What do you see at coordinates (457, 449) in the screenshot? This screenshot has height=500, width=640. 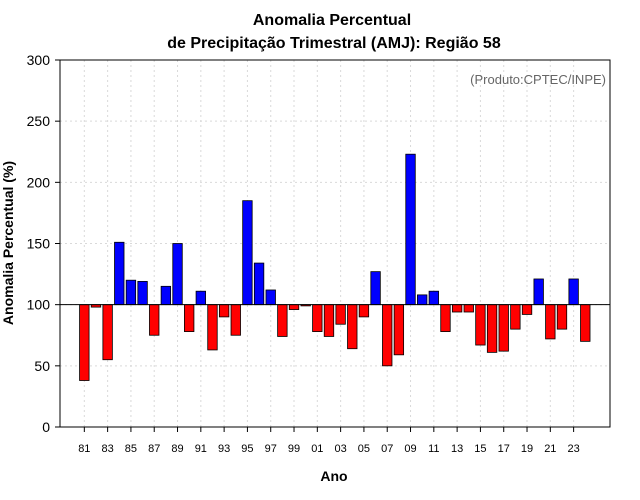 I see `x-tick-label: 13` at bounding box center [457, 449].